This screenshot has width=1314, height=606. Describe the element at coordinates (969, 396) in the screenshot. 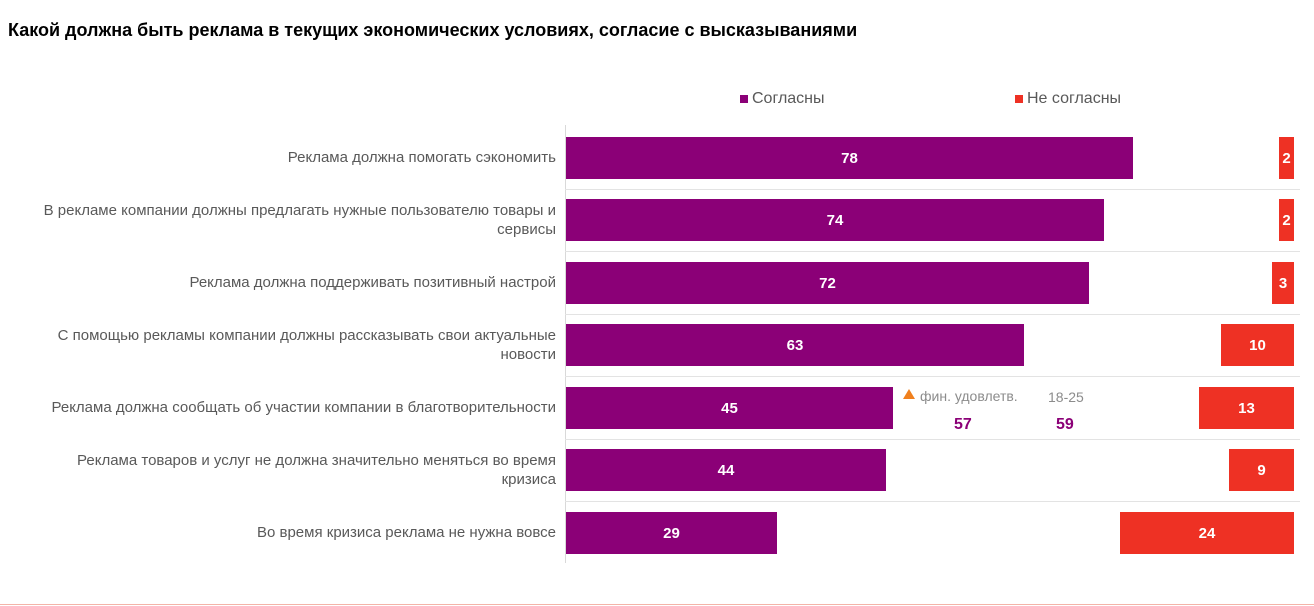

I see `annotation-label-fin: фин. удовлетв.` at that location.